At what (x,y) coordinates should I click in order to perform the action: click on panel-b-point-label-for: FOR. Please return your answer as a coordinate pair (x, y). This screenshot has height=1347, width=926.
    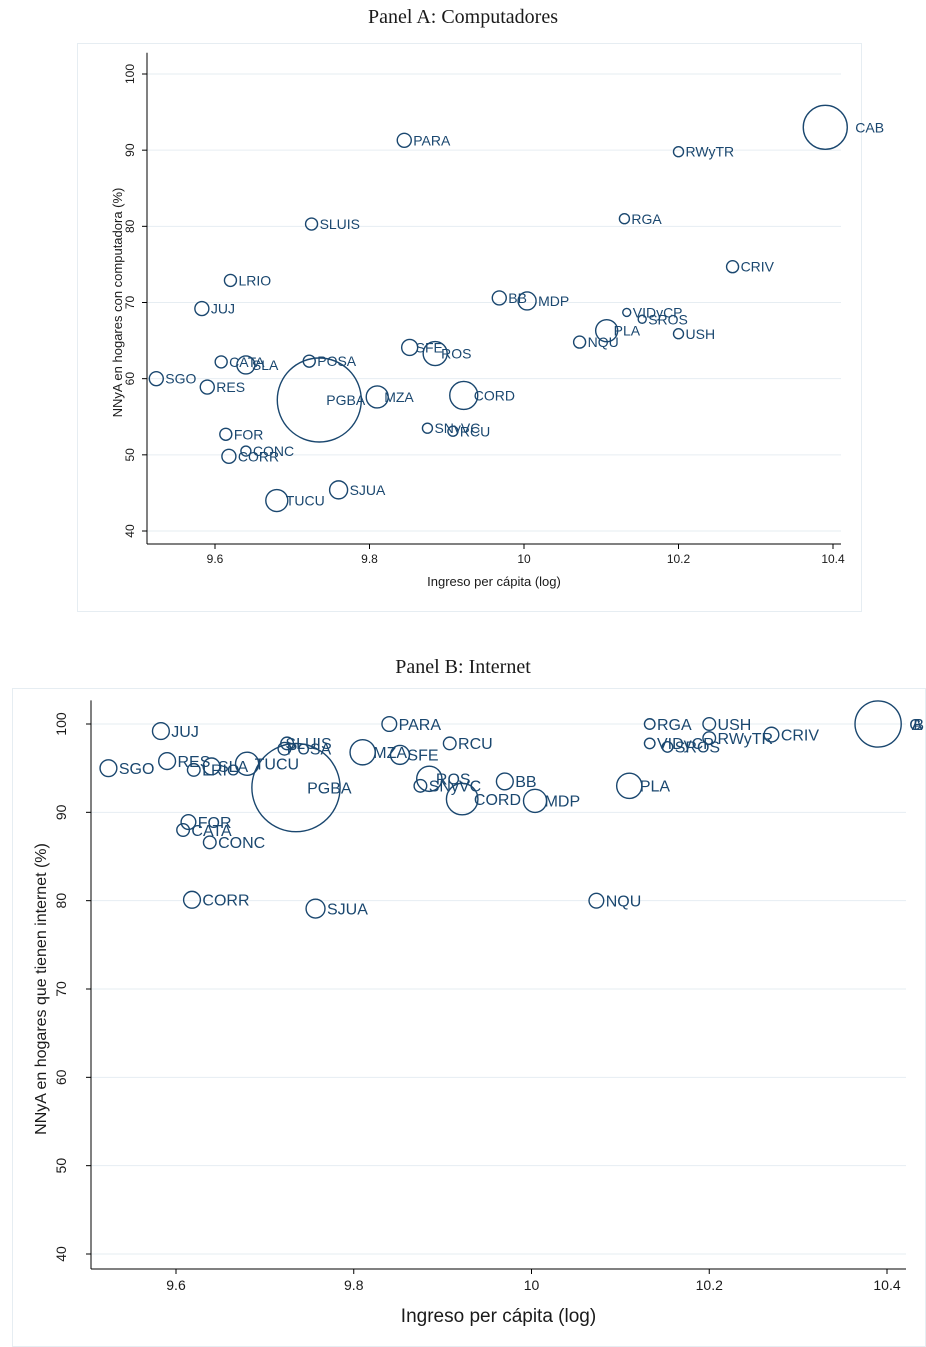
    Looking at the image, I should click on (215, 823).